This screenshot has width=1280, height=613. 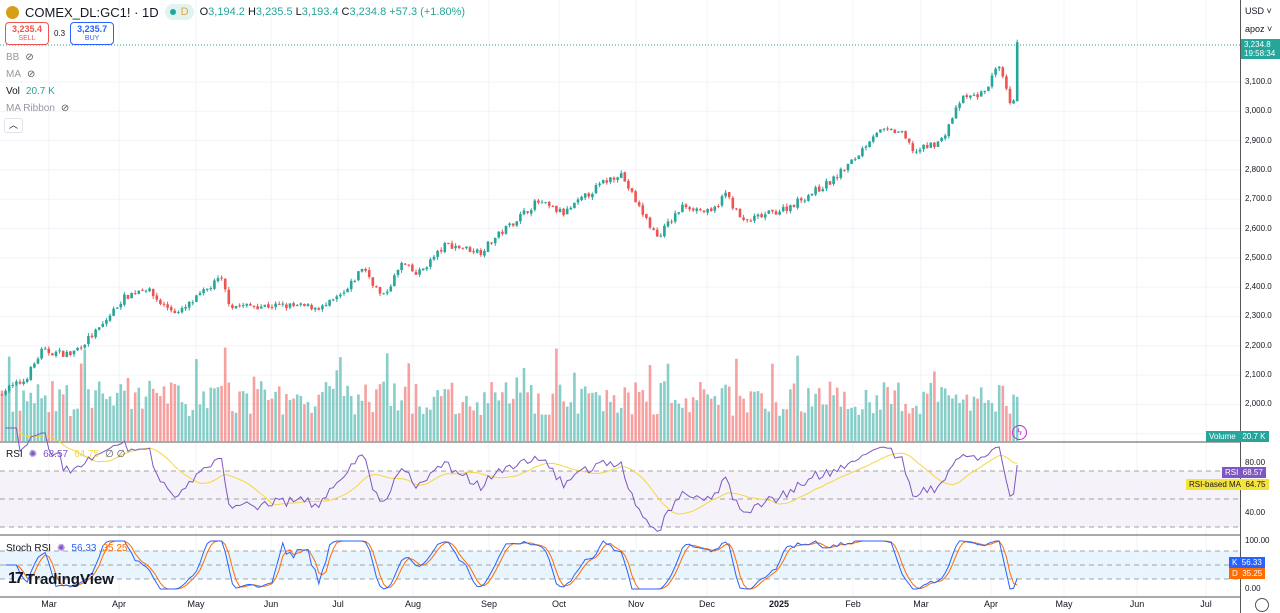 What do you see at coordinates (61, 579) in the screenshot?
I see `tradingview-logo: 17 TradingView` at bounding box center [61, 579].